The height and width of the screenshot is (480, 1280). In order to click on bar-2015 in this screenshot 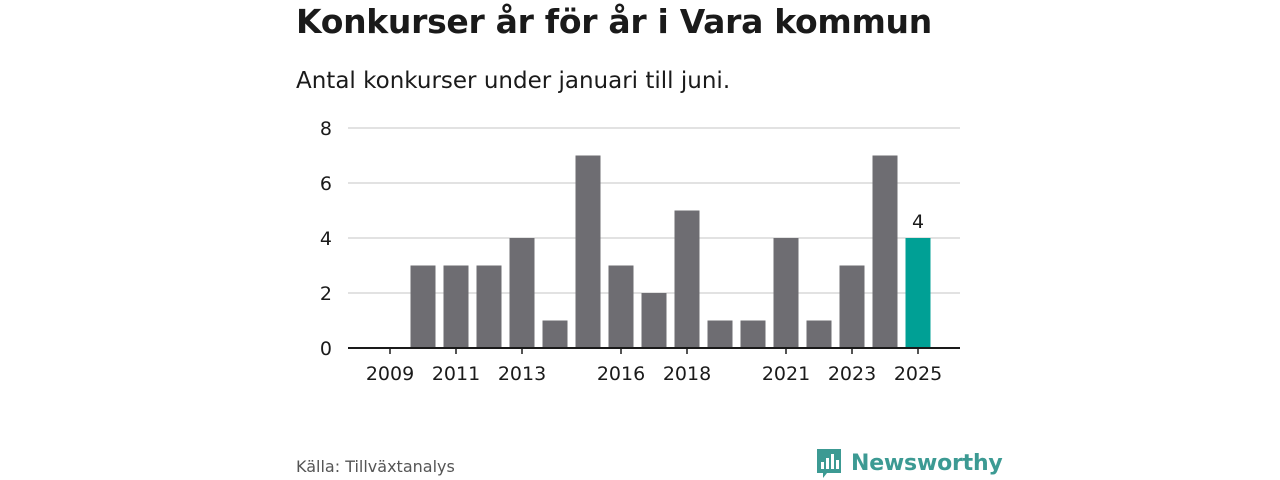, I will do `click(588, 251)`.